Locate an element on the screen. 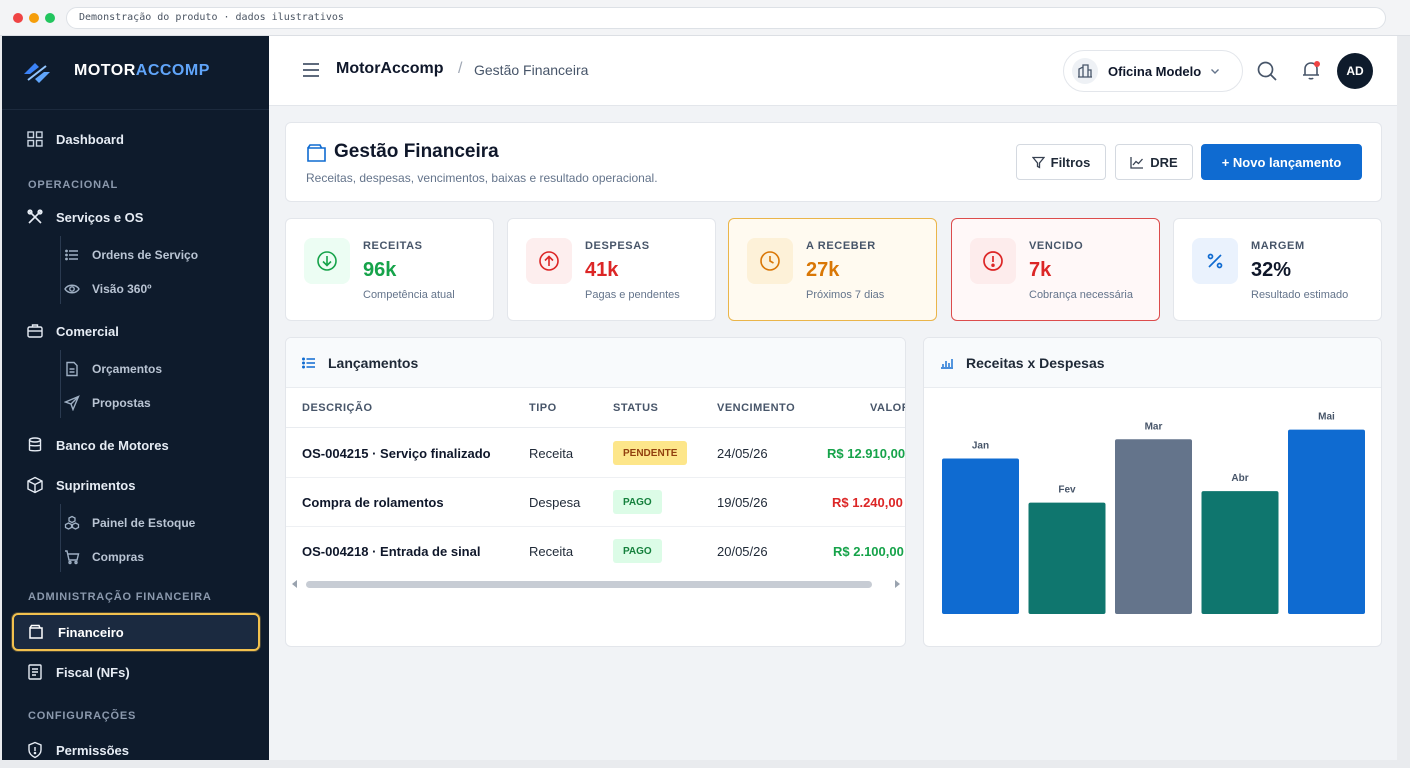 This screenshot has width=1410, height=768. brand-logo: MOTORACCOMP is located at coordinates (135, 73).